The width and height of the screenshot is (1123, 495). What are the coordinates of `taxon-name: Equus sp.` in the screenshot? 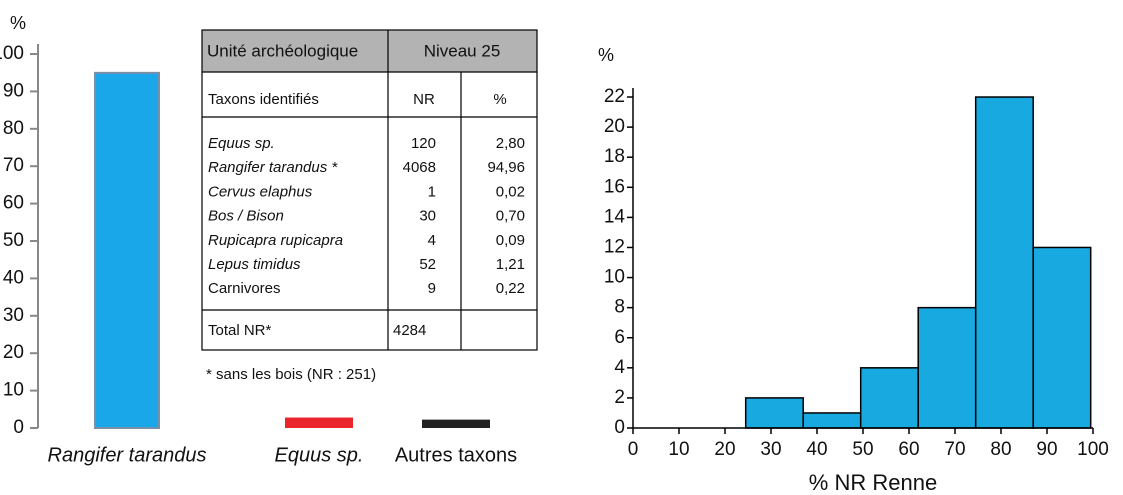 It's located at (241, 143).